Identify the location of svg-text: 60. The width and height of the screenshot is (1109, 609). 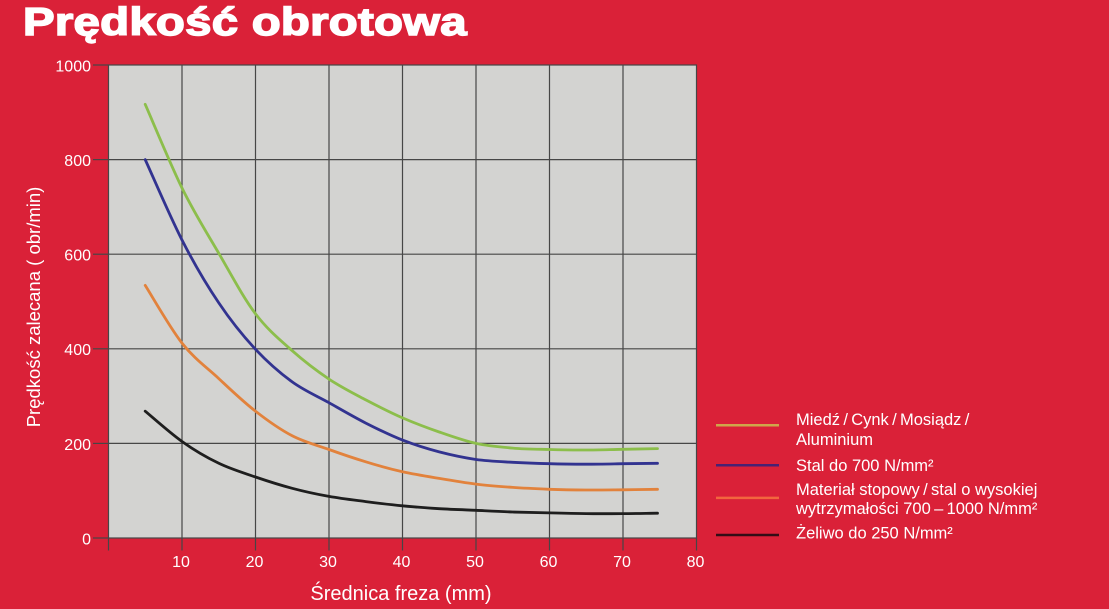
(549, 562).